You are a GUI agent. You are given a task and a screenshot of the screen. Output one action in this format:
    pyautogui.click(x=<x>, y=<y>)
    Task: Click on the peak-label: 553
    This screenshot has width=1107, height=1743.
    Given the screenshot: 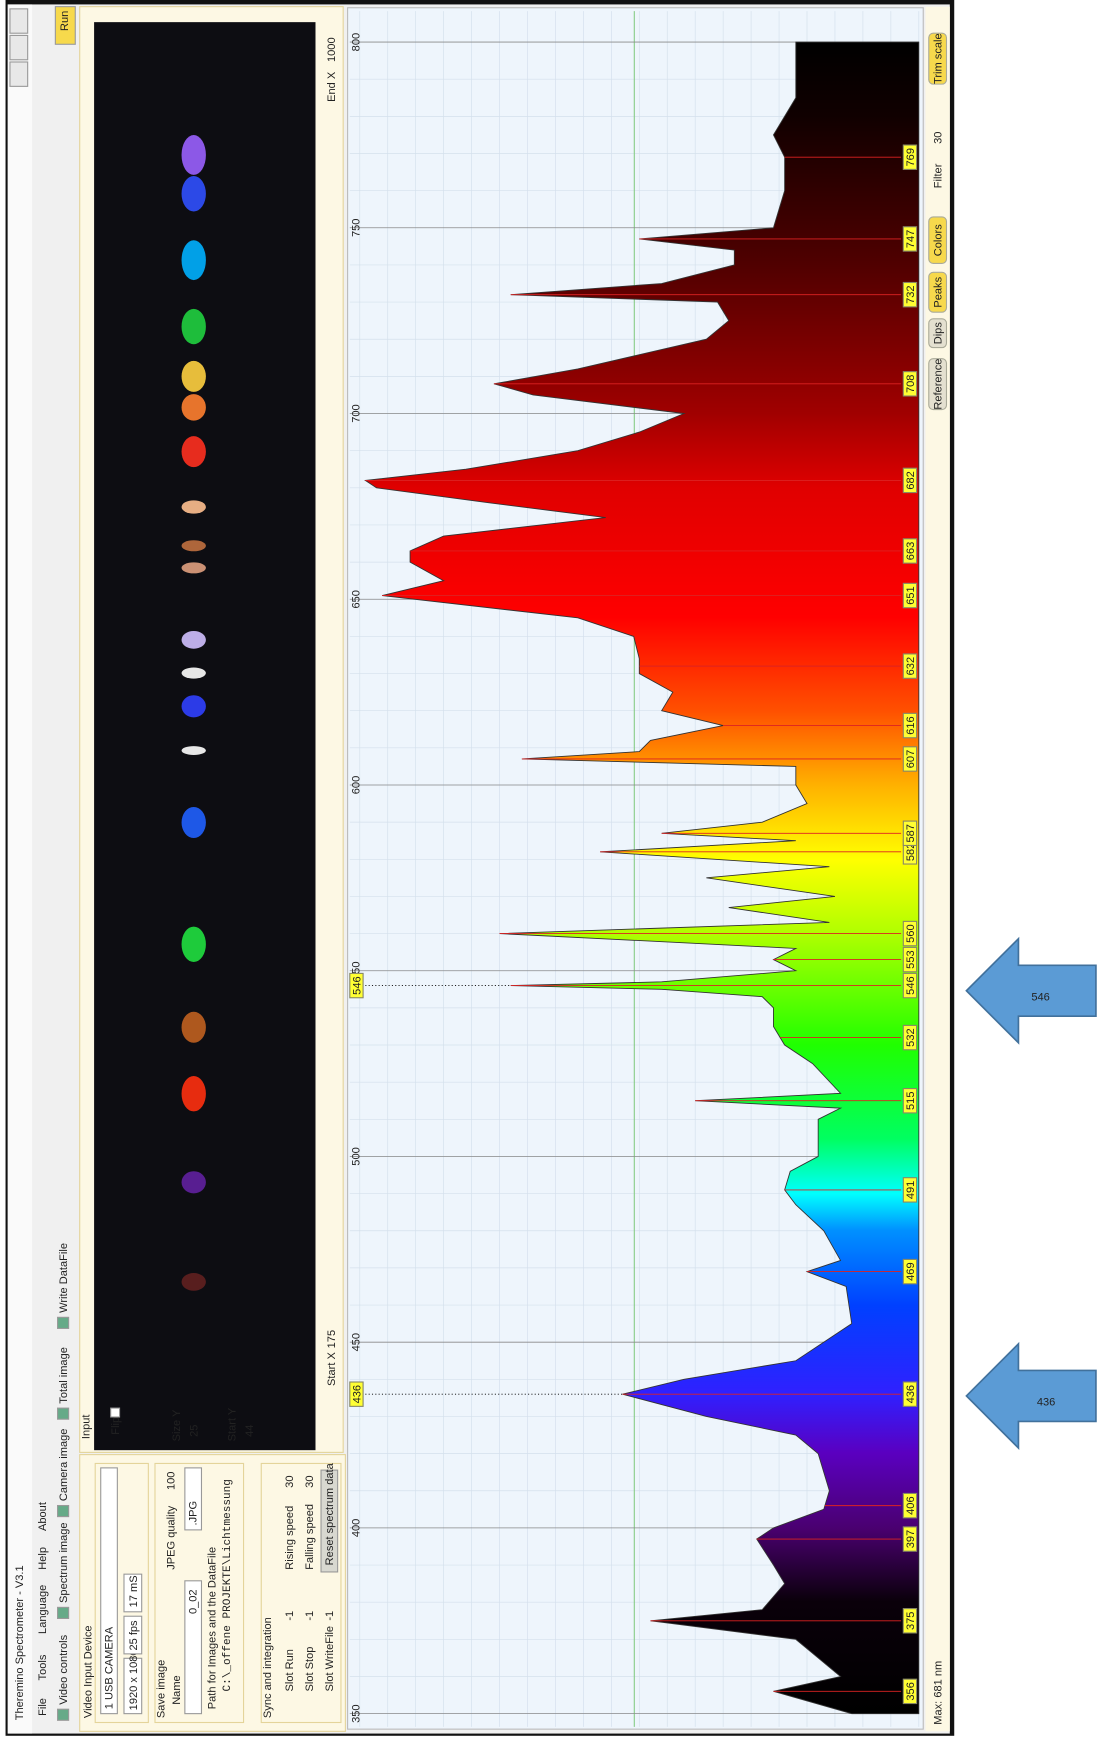 What is the action you would take?
    pyautogui.click(x=911, y=959)
    